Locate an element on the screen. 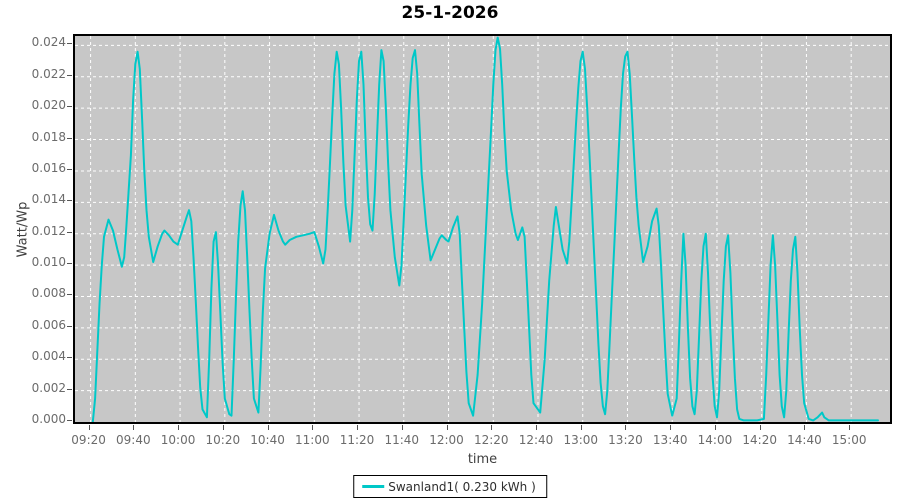 The height and width of the screenshot is (500, 900). x-tick-label: 09:40 is located at coordinates (133, 440).